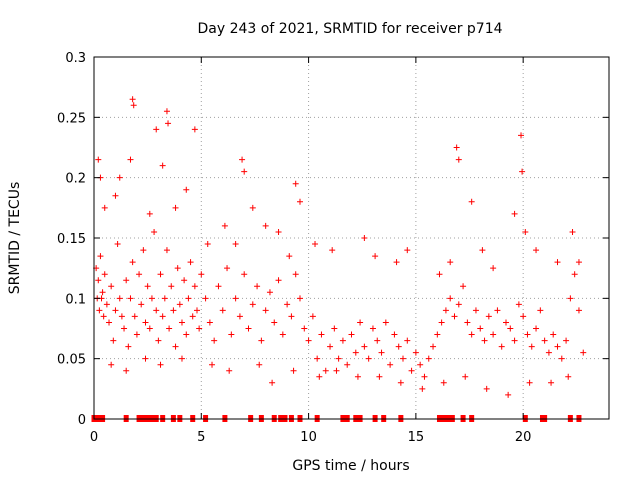 This screenshot has height=480, width=640. Describe the element at coordinates (75, 179) in the screenshot. I see `y-tick-label: 0.2` at that location.